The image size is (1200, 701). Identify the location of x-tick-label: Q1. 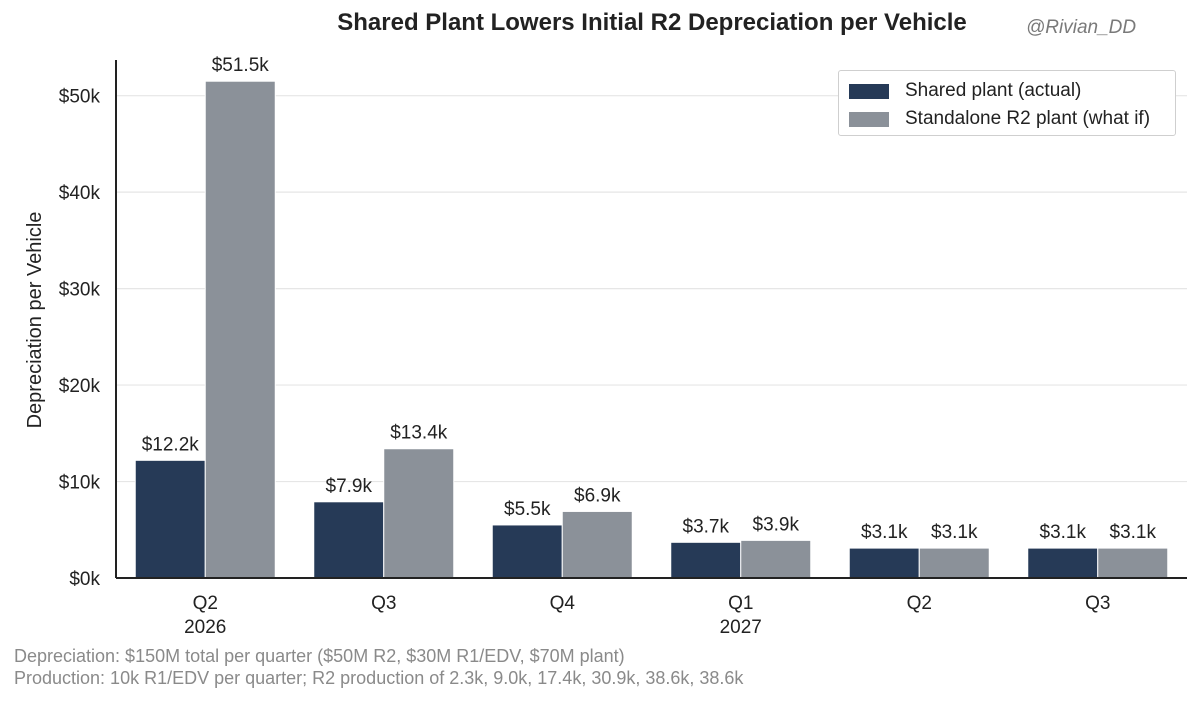
(740, 603).